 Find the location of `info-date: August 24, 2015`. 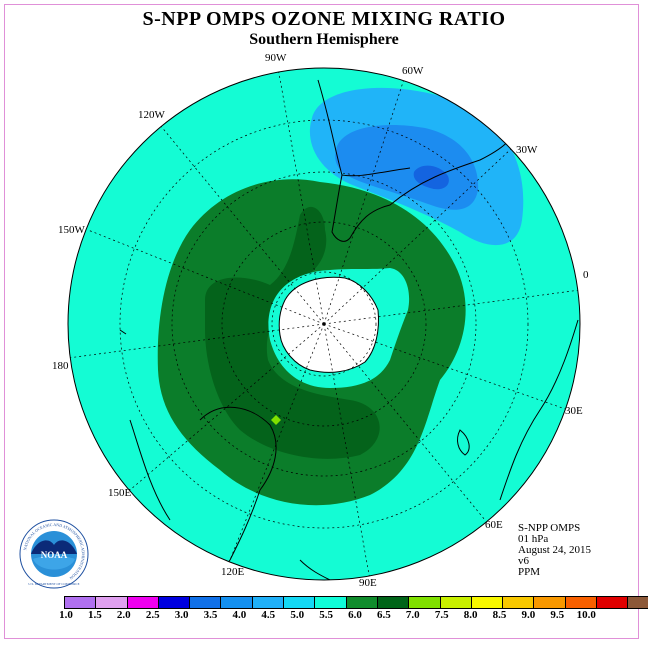

info-date: August 24, 2015 is located at coordinates (555, 550).